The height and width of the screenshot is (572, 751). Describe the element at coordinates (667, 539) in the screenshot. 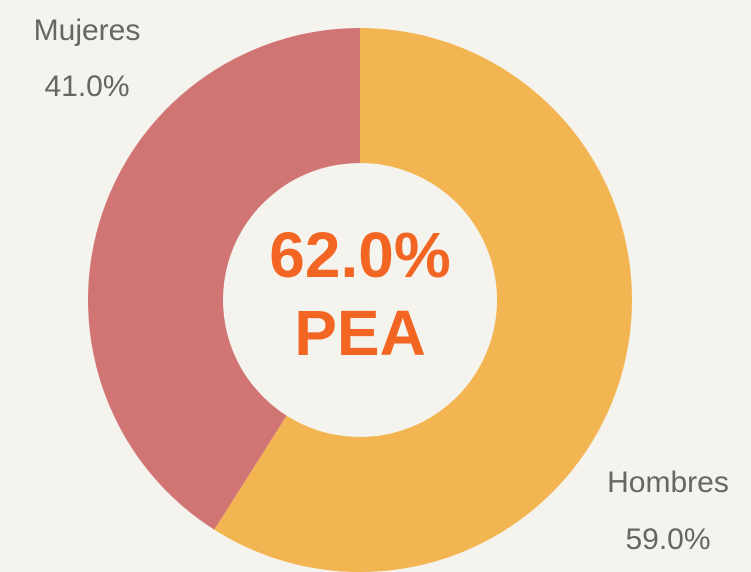

I see `slice-value-label: 59.0%` at that location.